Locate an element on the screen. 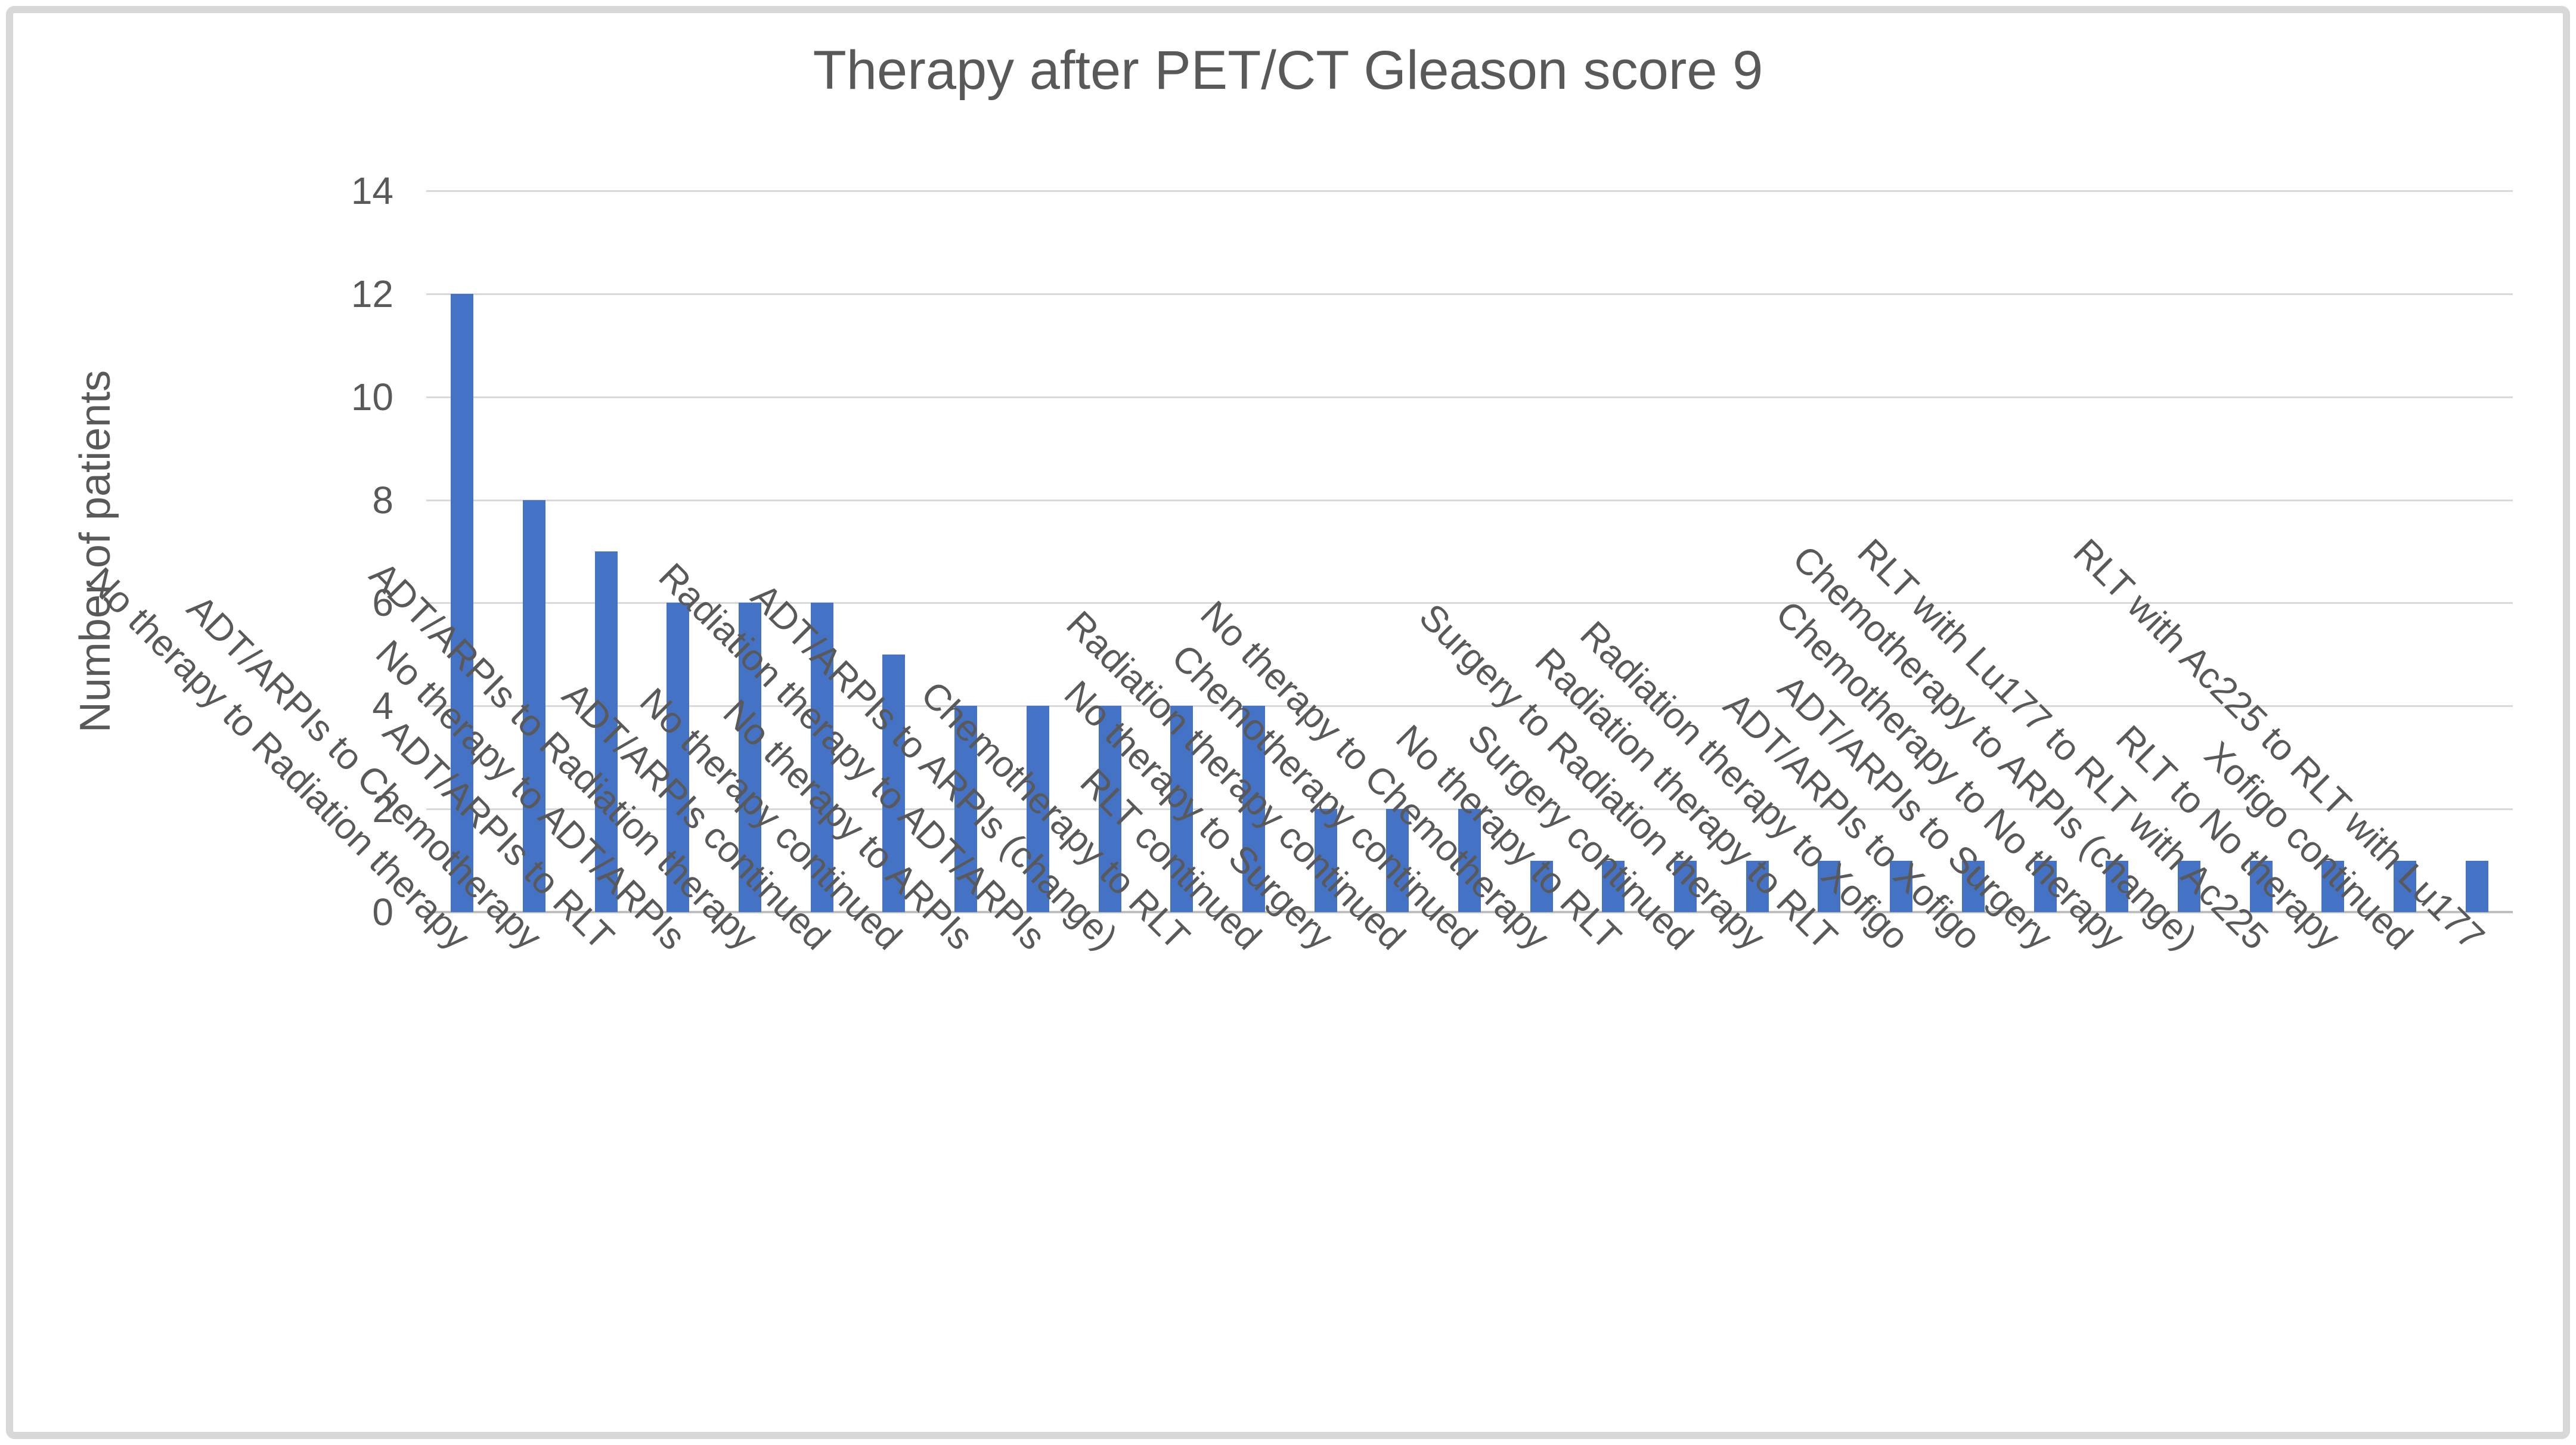 This screenshot has height=1445, width=2576. y-tick-label-4: 4 is located at coordinates (382, 706).